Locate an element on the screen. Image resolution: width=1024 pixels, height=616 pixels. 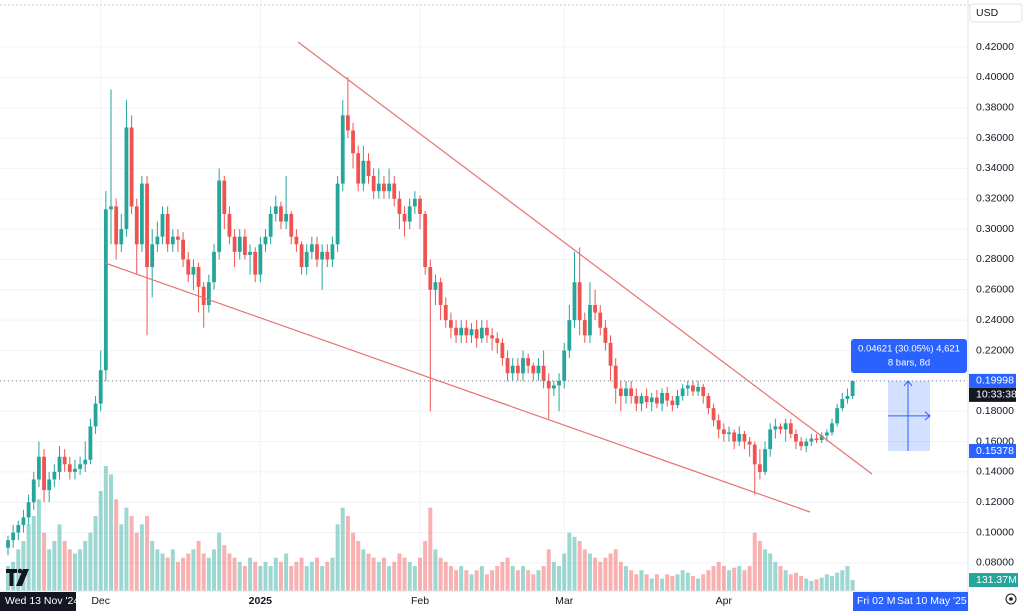
y-tick-label: 0.30000 is located at coordinates (995, 229).